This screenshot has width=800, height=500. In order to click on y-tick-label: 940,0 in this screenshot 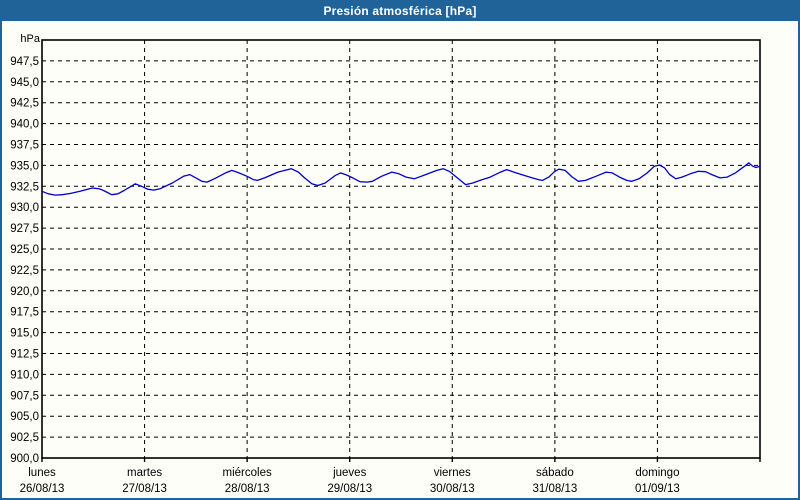, I will do `click(24, 125)`.